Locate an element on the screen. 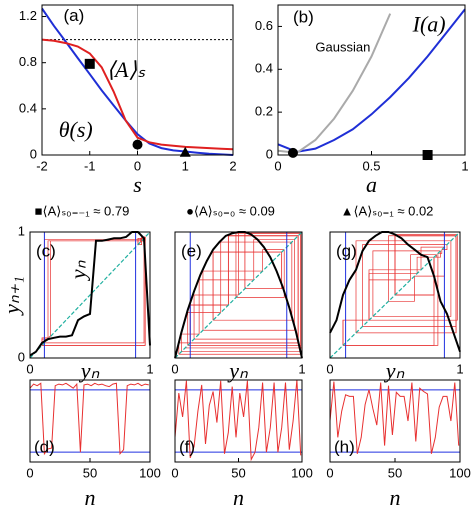  x-tick-label: 2 is located at coordinates (232, 165).